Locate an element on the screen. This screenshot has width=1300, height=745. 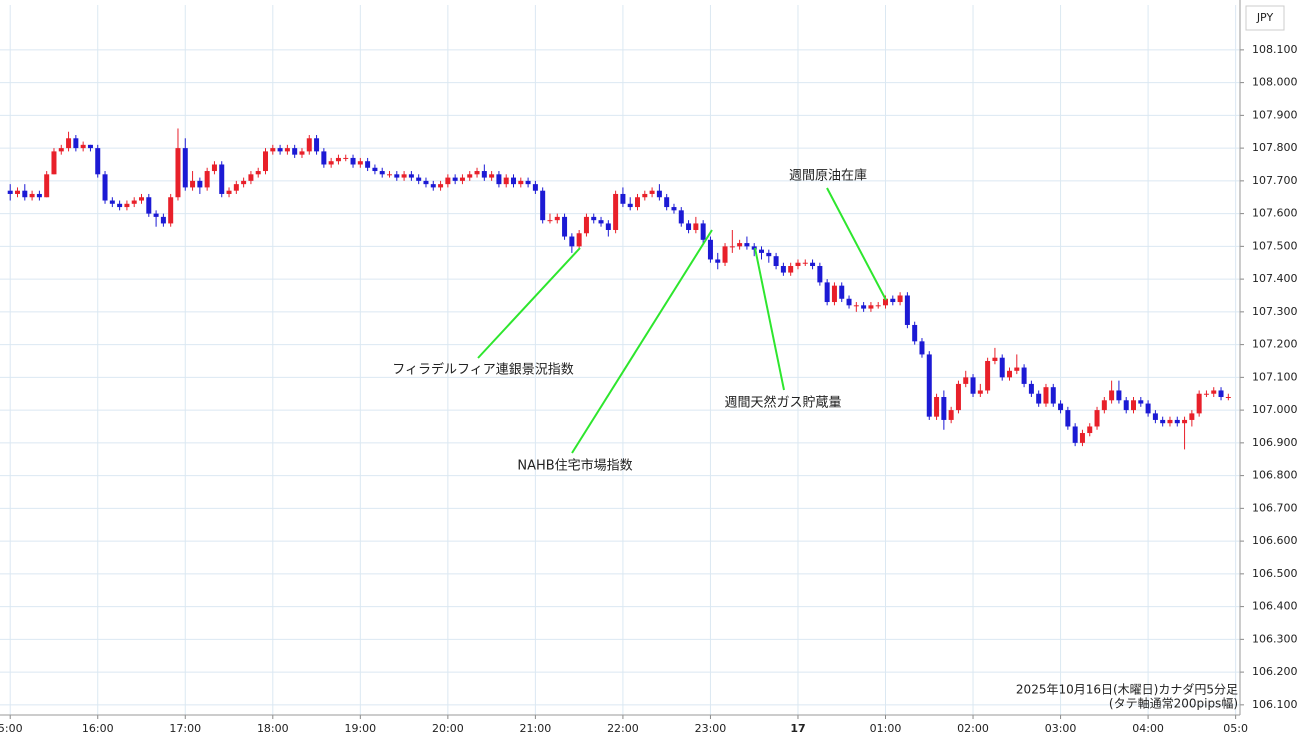
y-tick-label: 106.600 is located at coordinates (1275, 540).